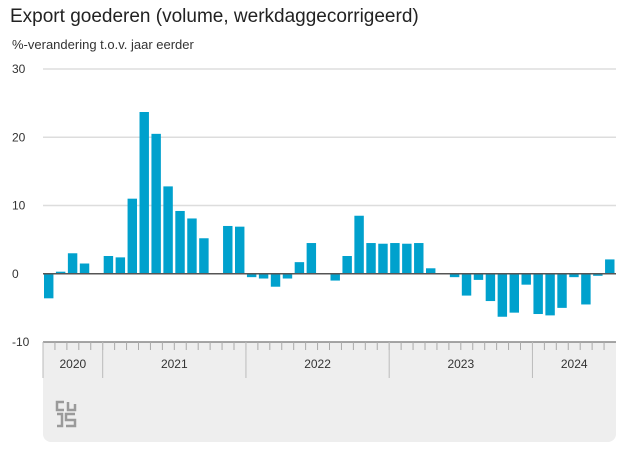 The width and height of the screenshot is (627, 470). What do you see at coordinates (460, 364) in the screenshot?
I see `x-tick-label: 2023` at bounding box center [460, 364].